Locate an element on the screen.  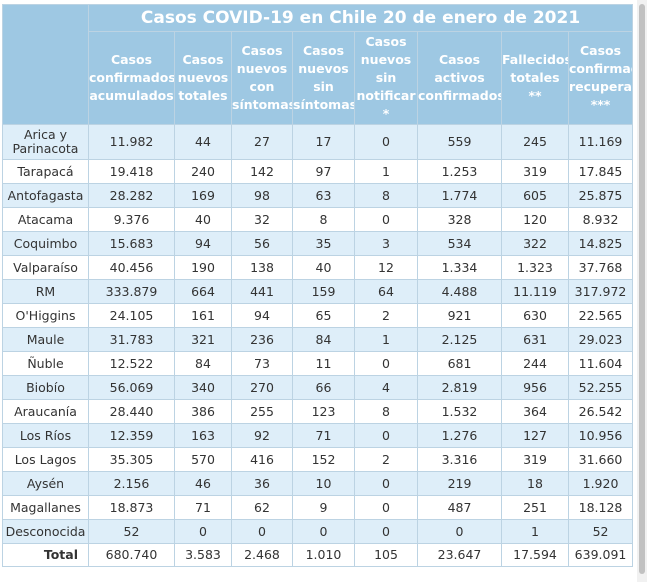
table-row: Los Ríos 12.359 163 92 71 0 1.276 127 10.956 is located at coordinates (318, 435).